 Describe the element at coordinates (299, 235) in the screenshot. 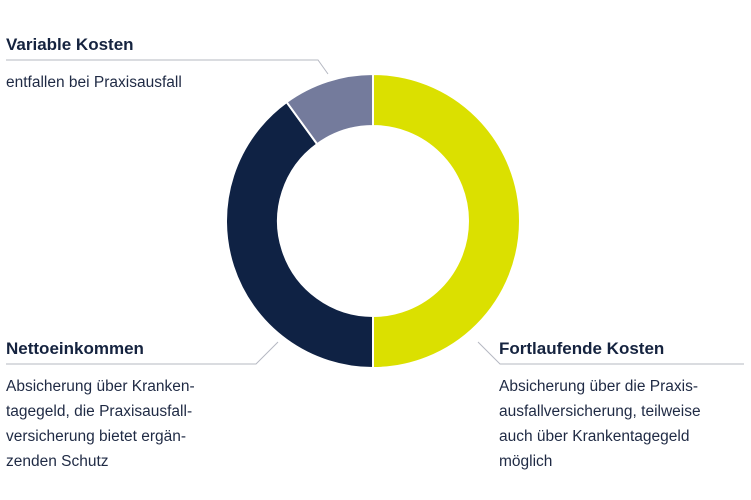

I see `slice-nettoeinkommen` at that location.